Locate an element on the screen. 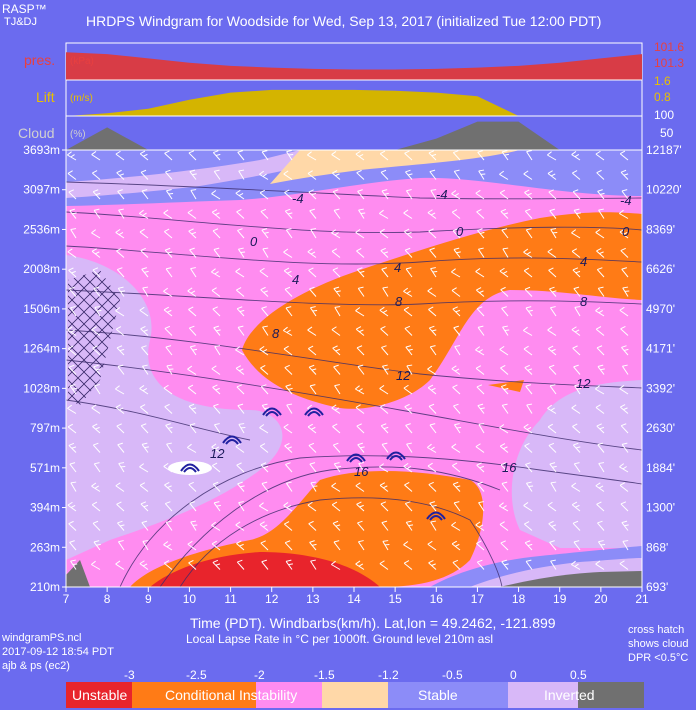 Image resolution: width=696 pixels, height=710 pixels. y-tick-label: 210m is located at coordinates (45, 587).